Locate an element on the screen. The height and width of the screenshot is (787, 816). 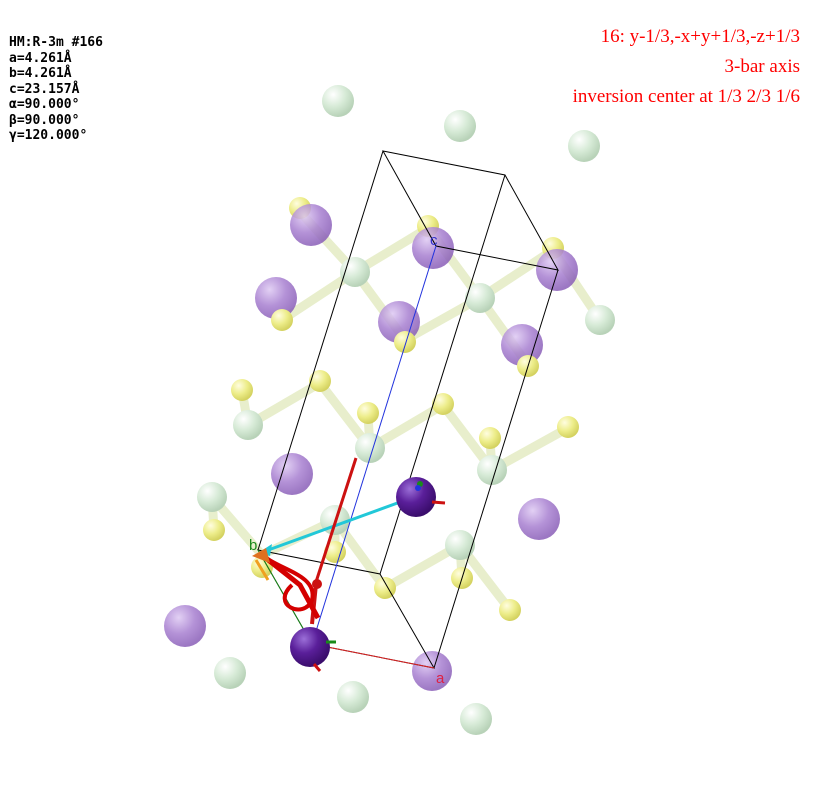
rotation-arc is located at coordinates (287, 582).